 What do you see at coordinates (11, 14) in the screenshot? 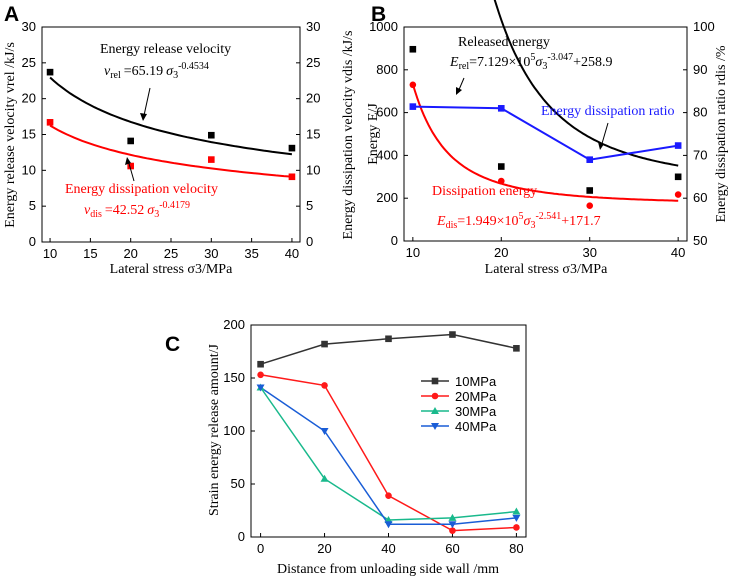
I see `panel-label-a: A` at bounding box center [11, 14].